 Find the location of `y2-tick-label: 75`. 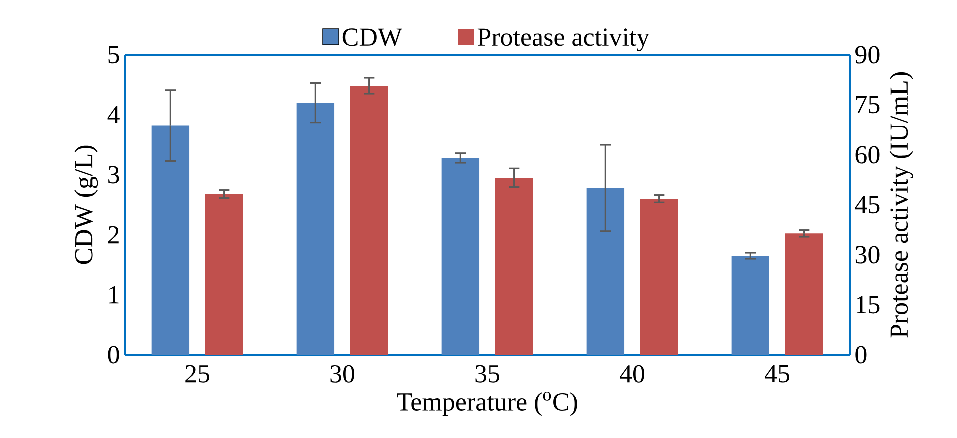

y2-tick-label: 75 is located at coordinates (868, 105).